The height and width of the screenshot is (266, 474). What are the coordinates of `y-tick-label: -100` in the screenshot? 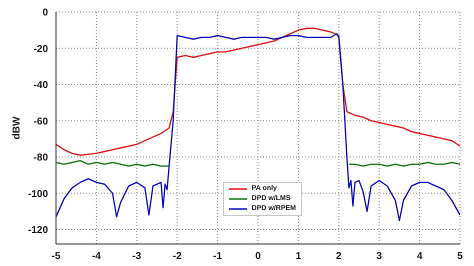 It's located at (38, 194).